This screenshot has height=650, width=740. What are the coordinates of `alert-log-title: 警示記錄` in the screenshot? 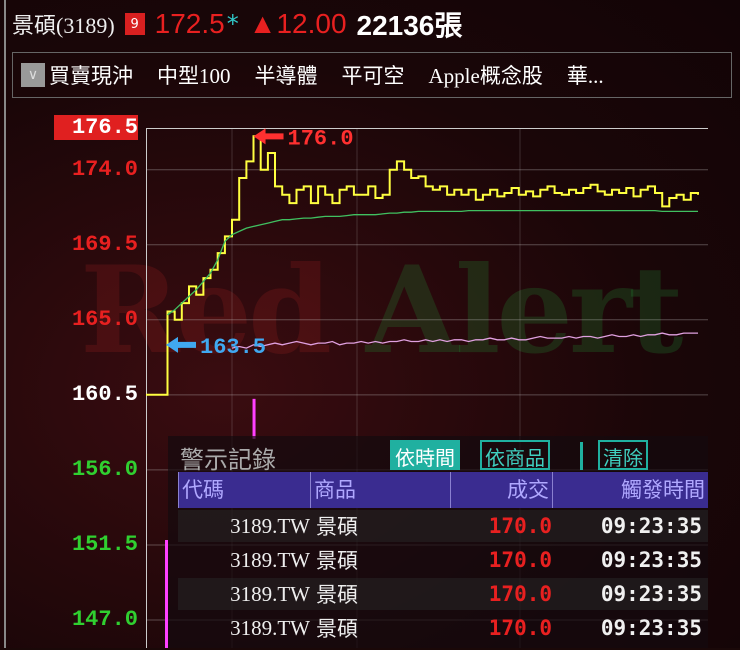 It's located at (228, 457).